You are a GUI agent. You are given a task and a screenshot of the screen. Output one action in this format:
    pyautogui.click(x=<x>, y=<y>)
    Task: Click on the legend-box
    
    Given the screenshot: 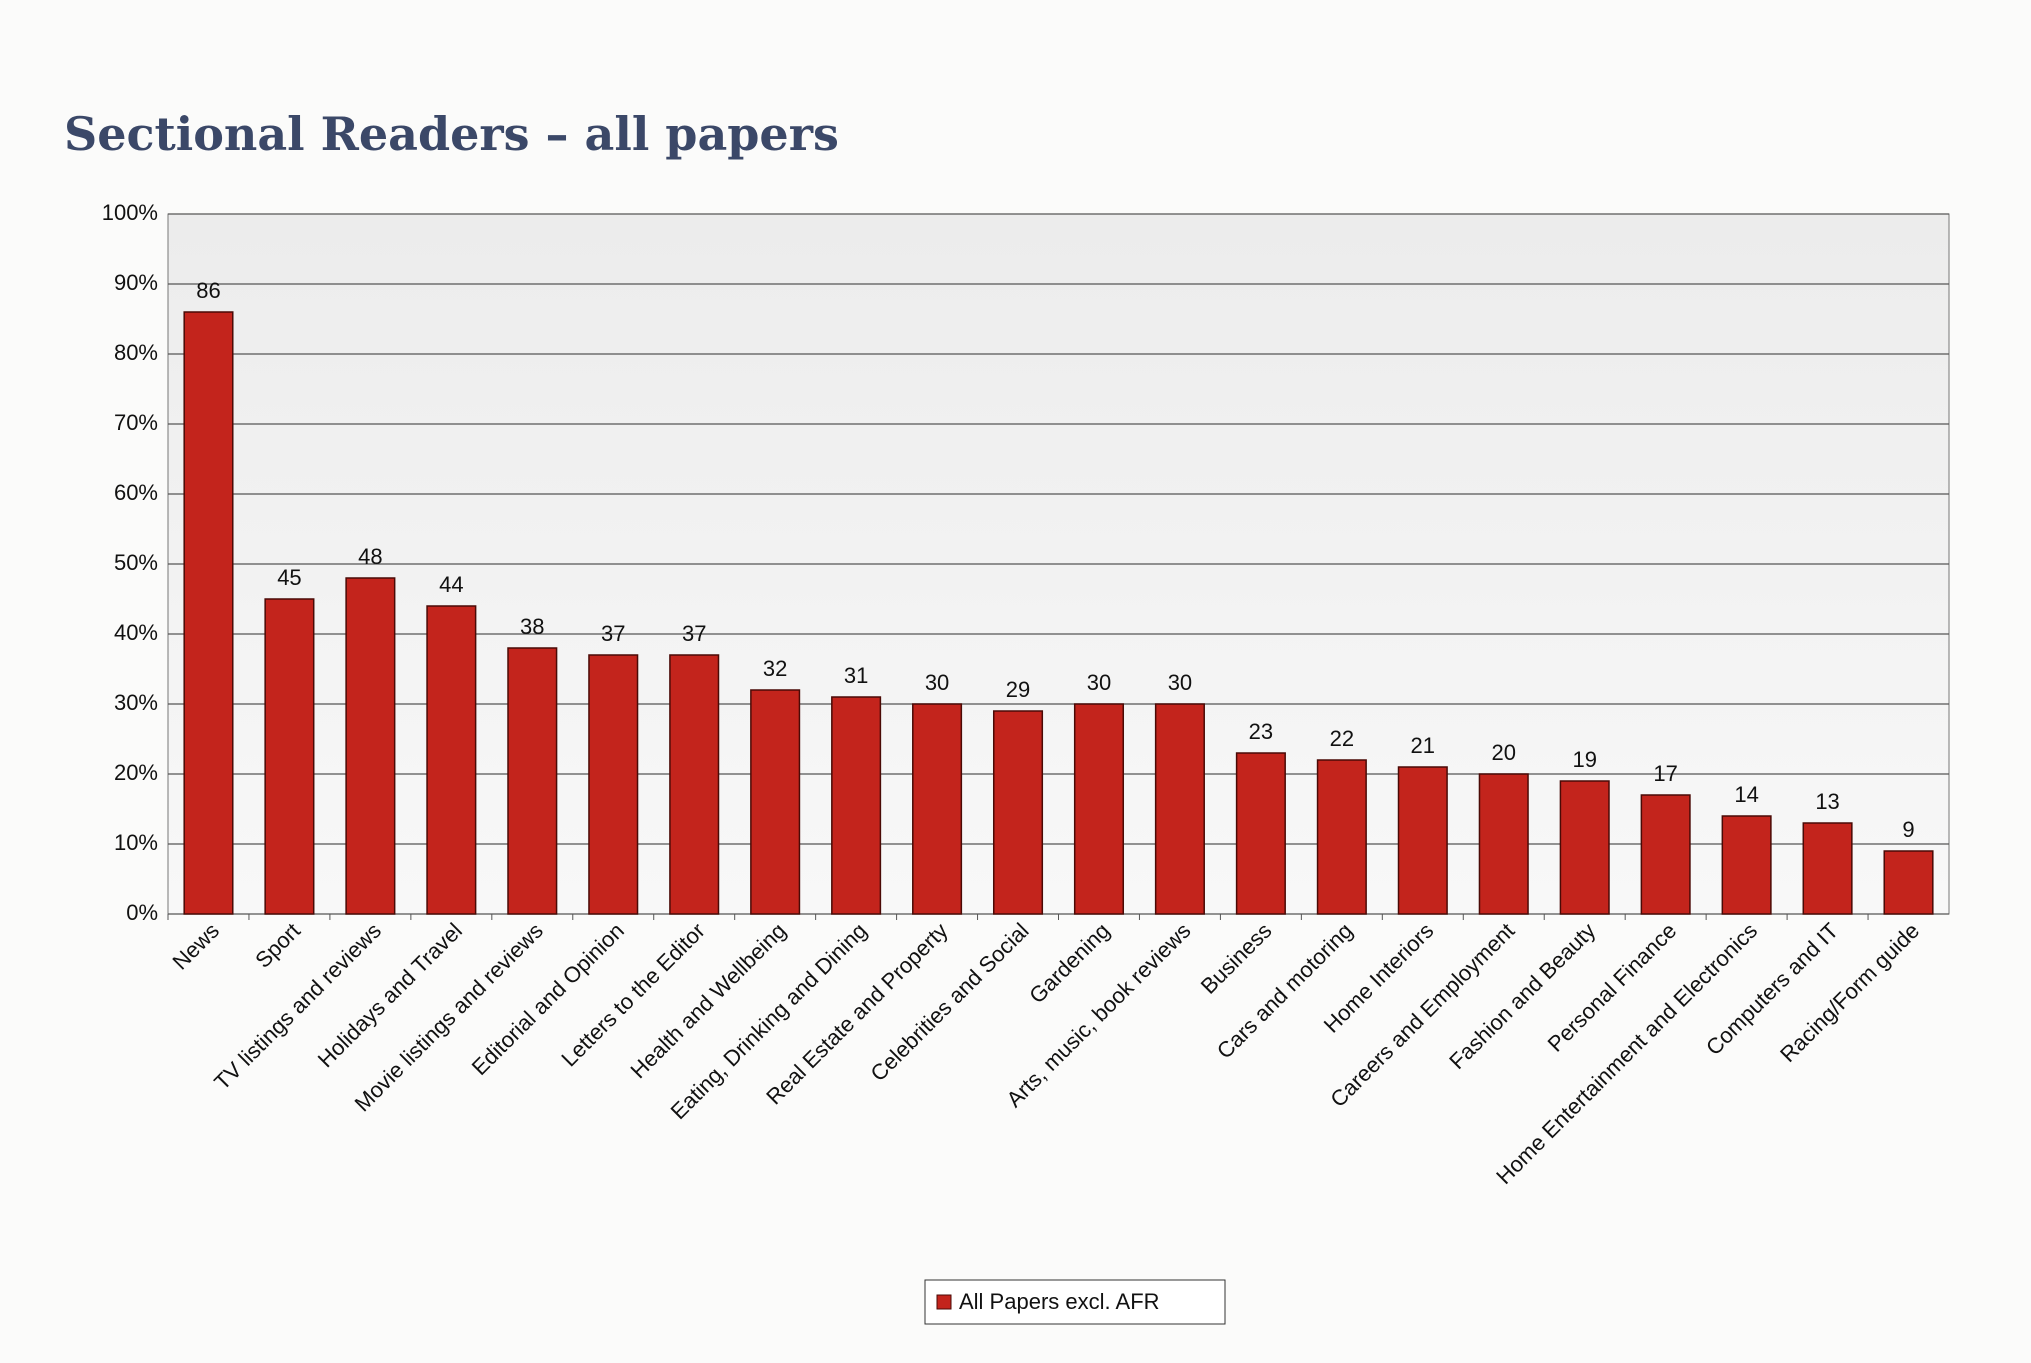 What is the action you would take?
    pyautogui.click(x=1075, y=1302)
    